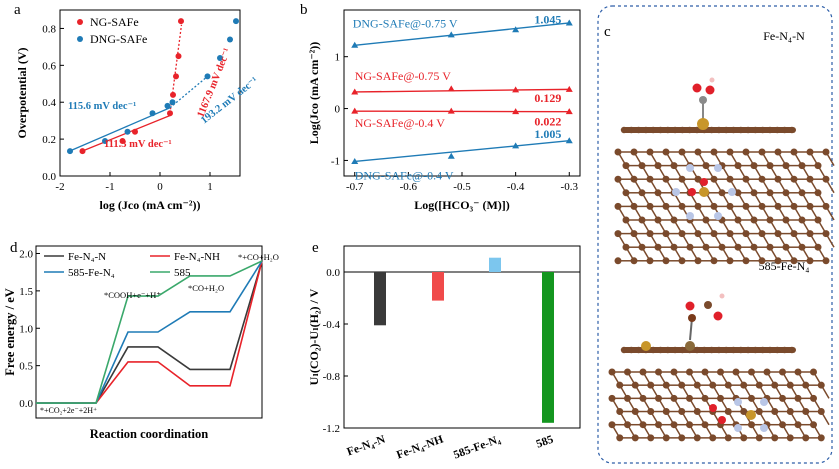 Image resolution: width=839 pixels, height=469 pixels. What do you see at coordinates (160, 187) in the screenshot?
I see `x-tick-label: 0` at bounding box center [160, 187].